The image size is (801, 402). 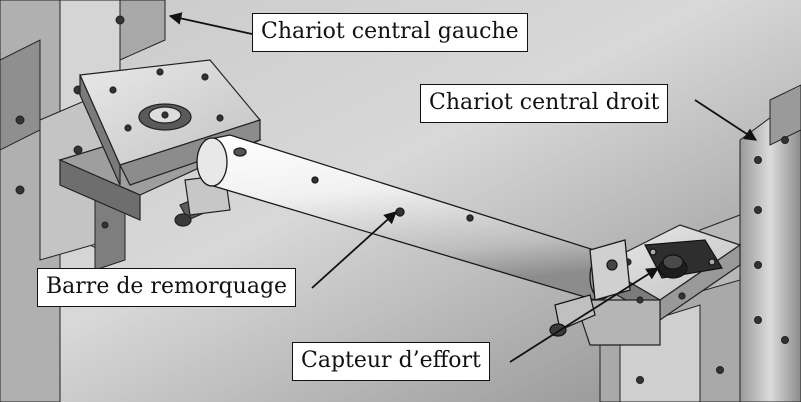 I want to click on left-carriage, so click(x=160, y=143).